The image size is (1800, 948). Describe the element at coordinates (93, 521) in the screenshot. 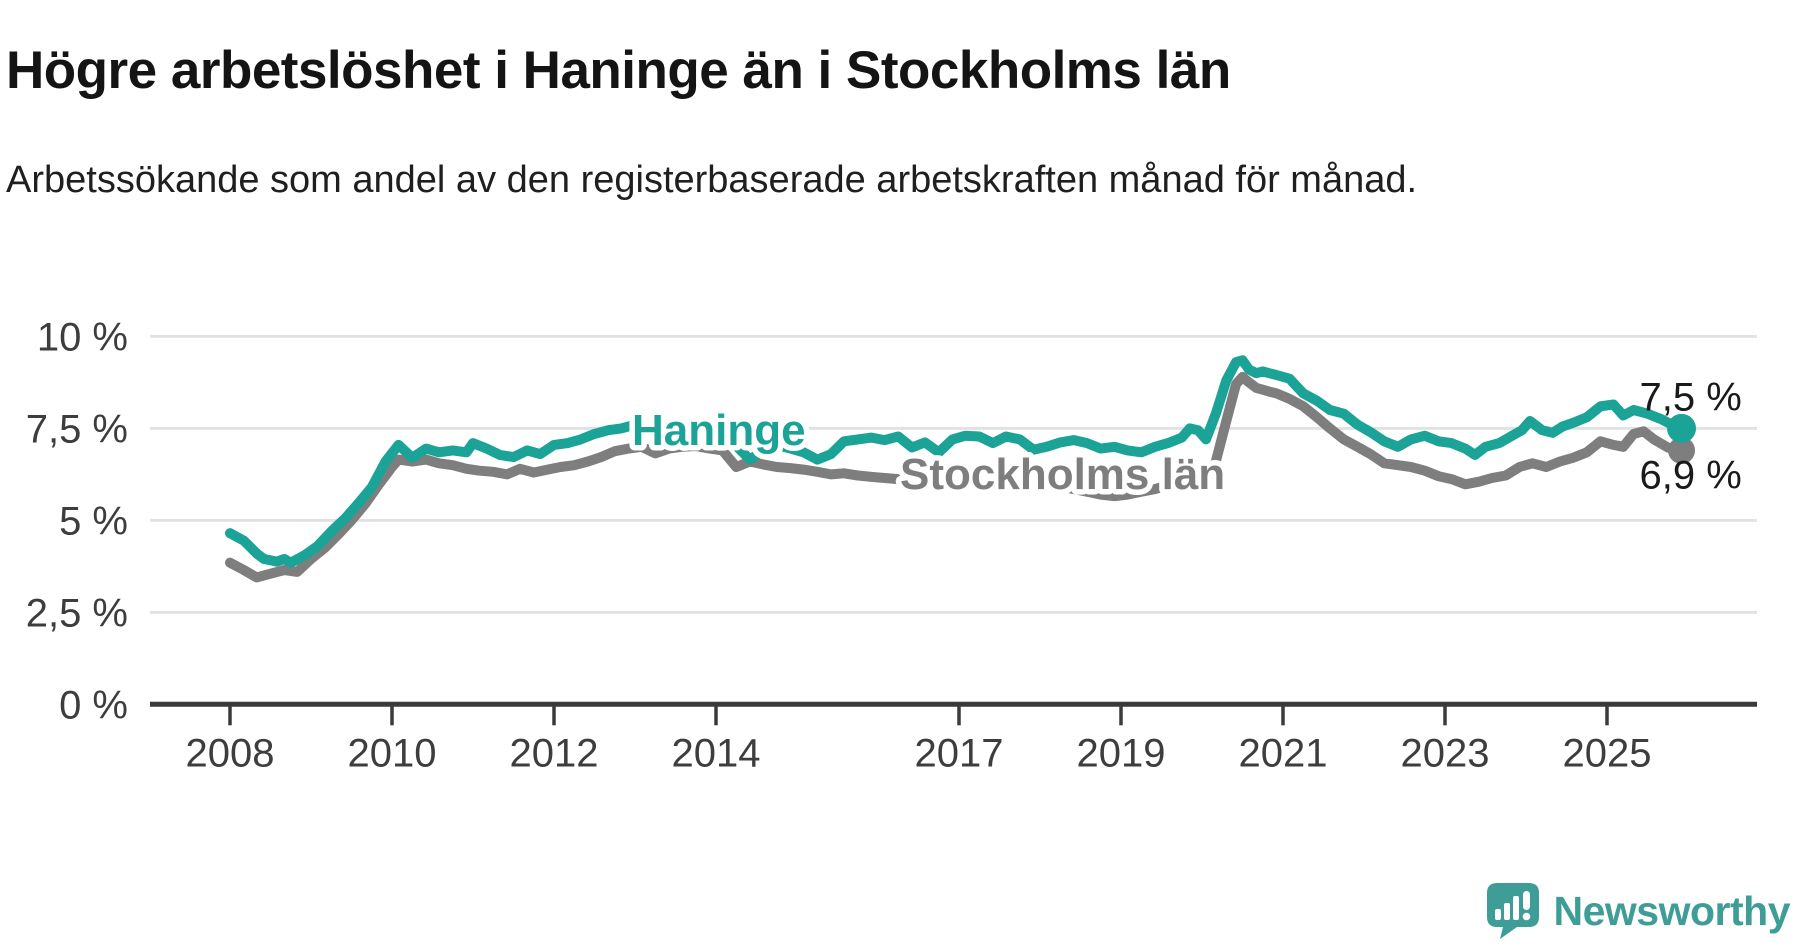

I see `y-axis-tick-label: 5 %` at that location.